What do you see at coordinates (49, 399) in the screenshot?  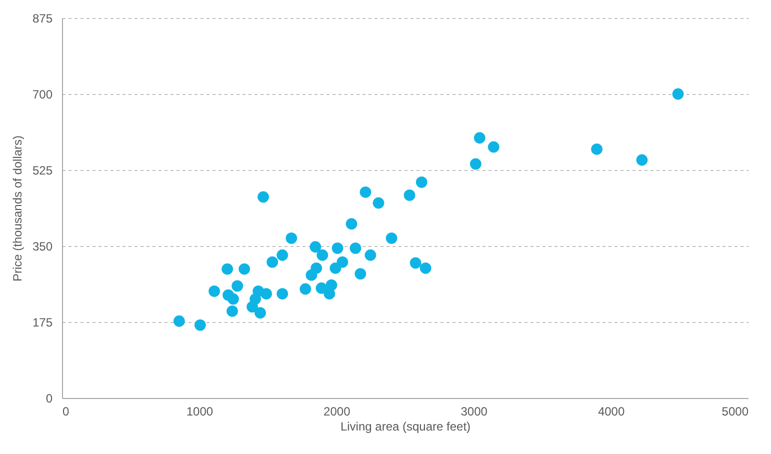 I see `y-tick-label: 0` at bounding box center [49, 399].